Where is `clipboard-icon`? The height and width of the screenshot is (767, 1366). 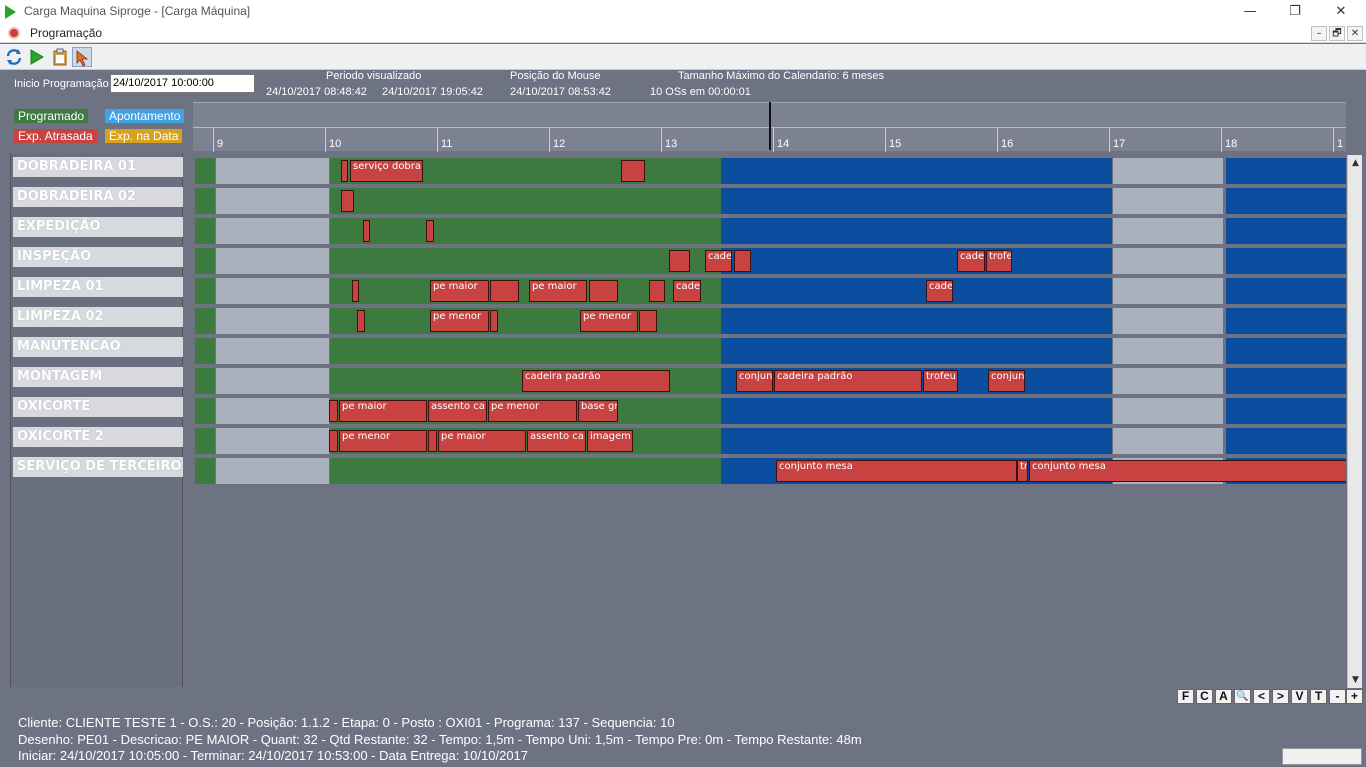
clipboard-icon is located at coordinates (60, 57).